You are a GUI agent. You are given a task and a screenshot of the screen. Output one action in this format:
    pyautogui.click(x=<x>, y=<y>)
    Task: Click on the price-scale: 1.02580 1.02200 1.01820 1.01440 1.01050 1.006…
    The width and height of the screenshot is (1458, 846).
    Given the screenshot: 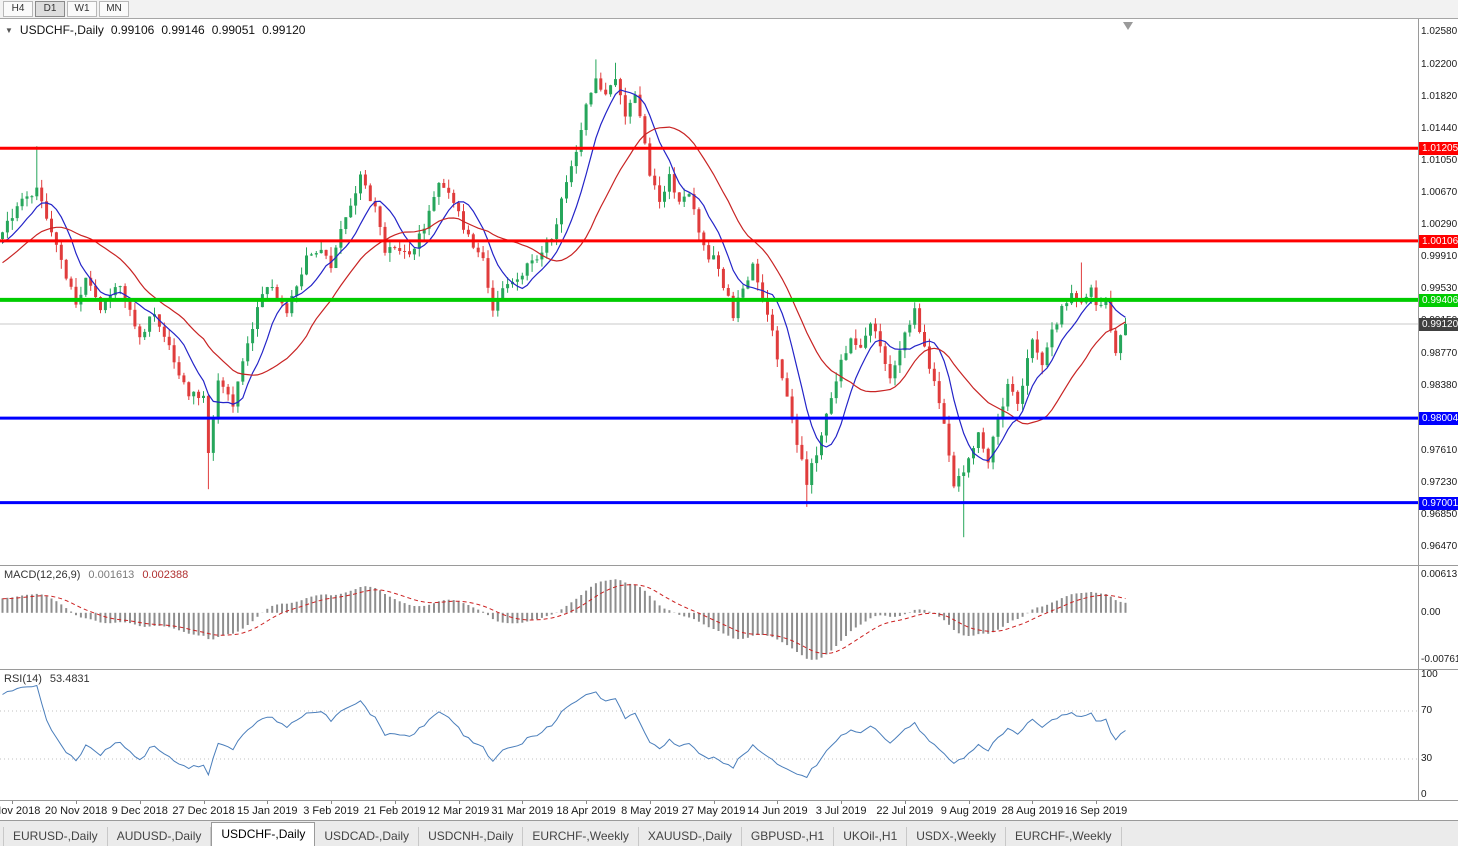 What is the action you would take?
    pyautogui.click(x=1438, y=409)
    